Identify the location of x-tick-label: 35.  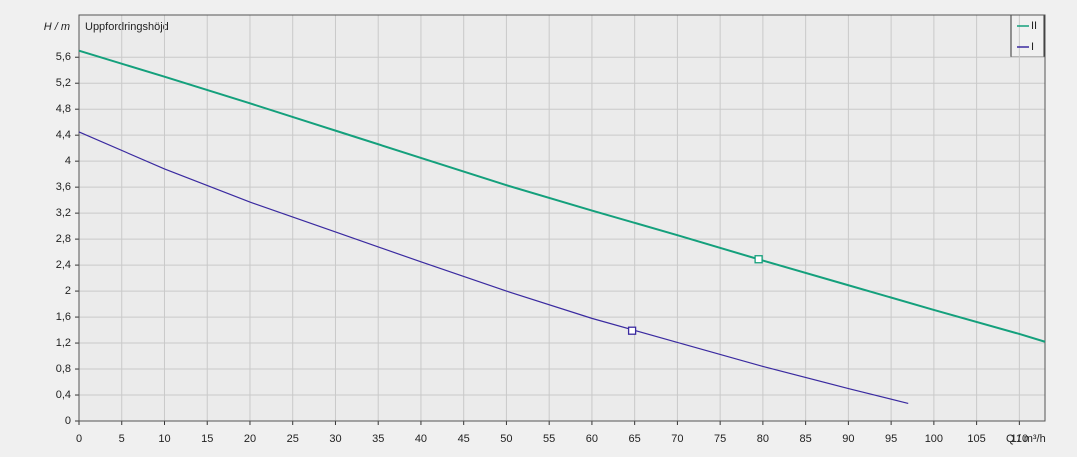
(378, 439).